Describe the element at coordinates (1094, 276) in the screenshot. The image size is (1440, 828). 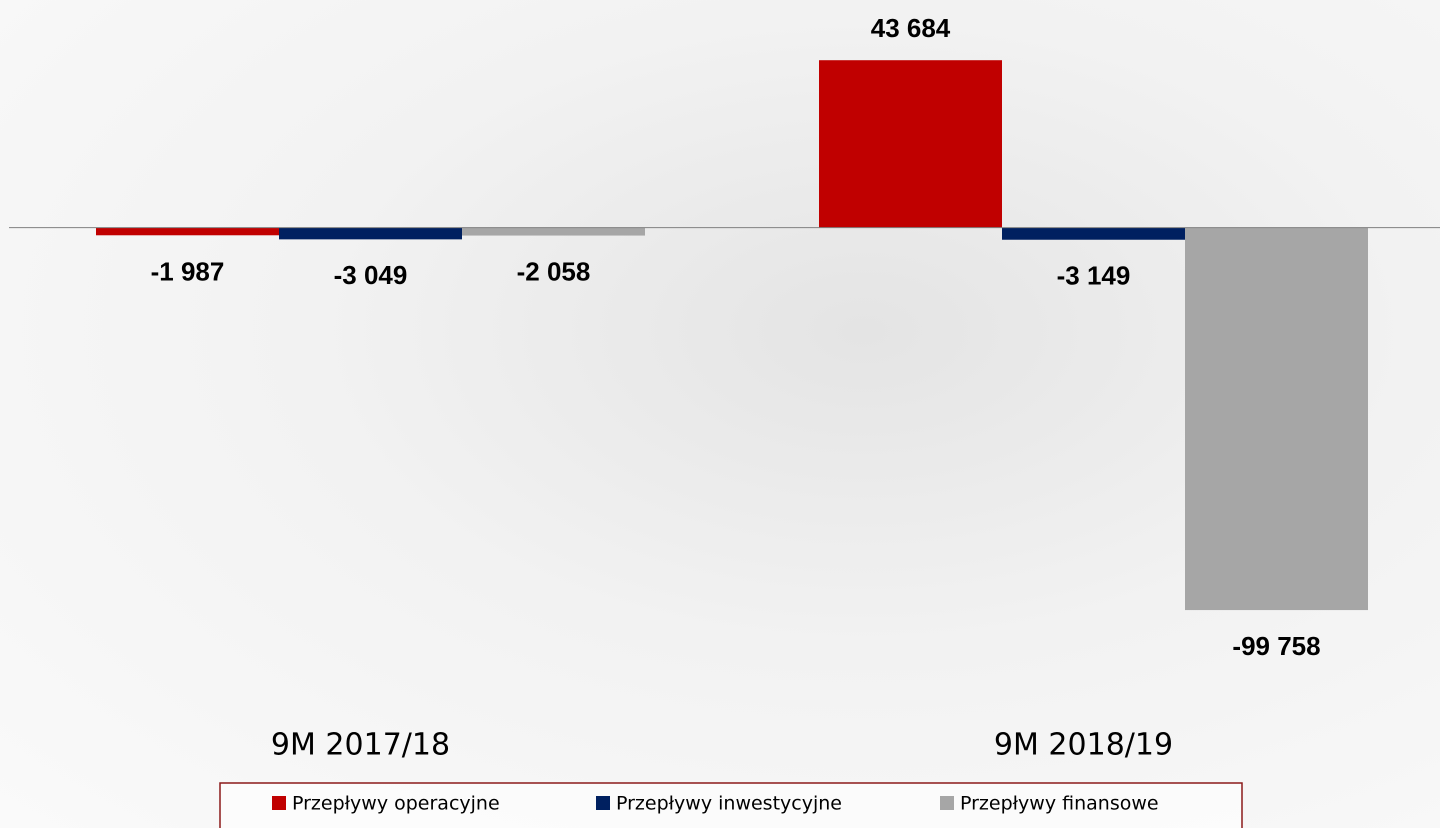
I see `value-label: -3 149` at that location.